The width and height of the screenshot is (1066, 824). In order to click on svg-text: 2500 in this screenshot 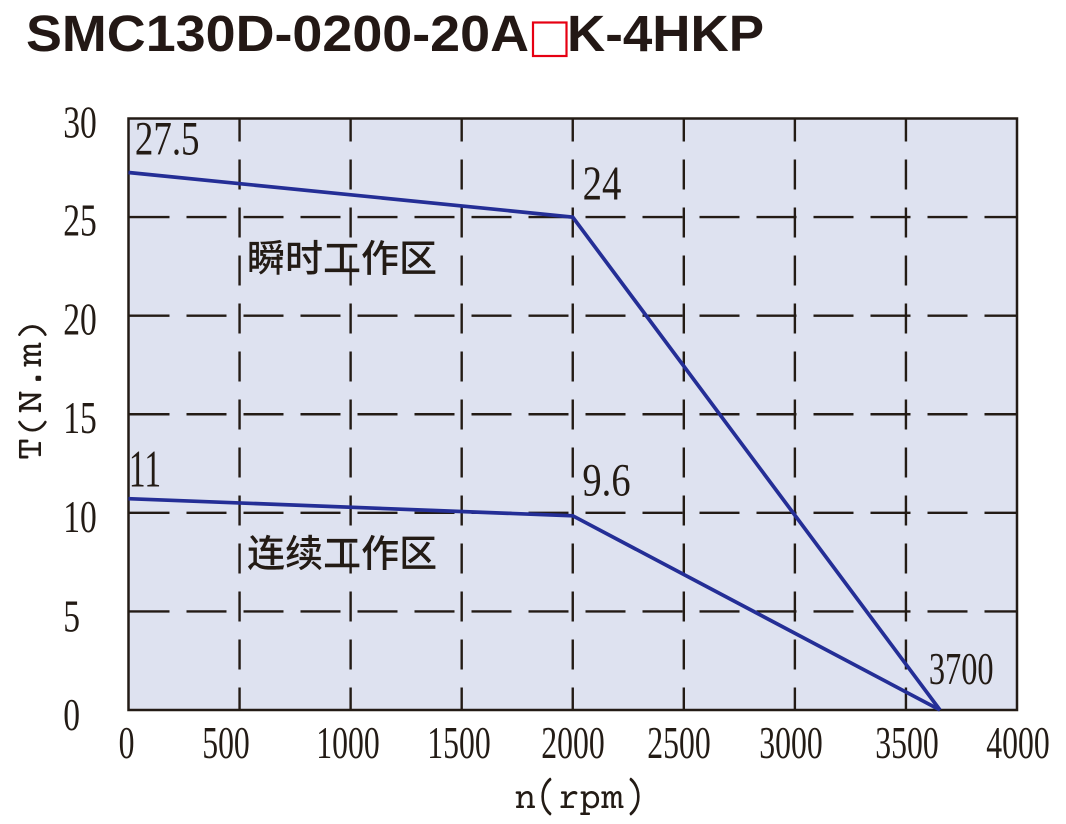, I will do `click(678, 742)`.